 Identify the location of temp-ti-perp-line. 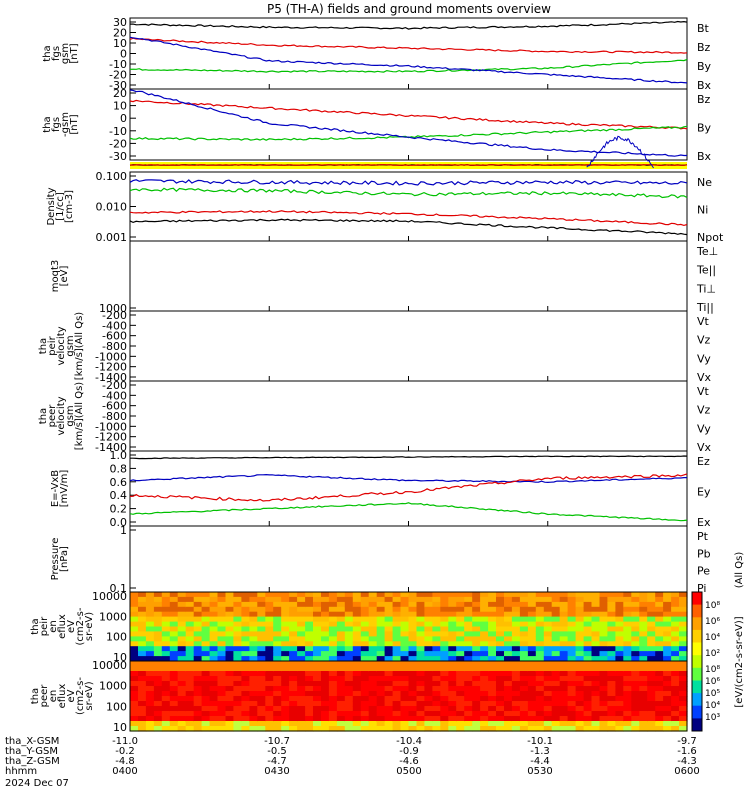
(408, 218).